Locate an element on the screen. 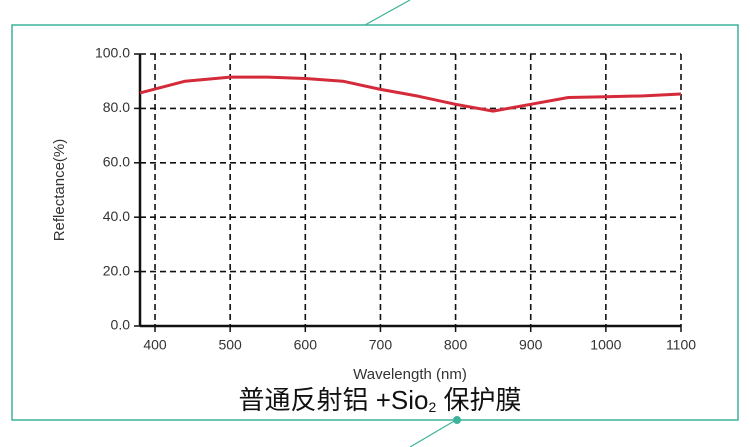 The height and width of the screenshot is (447, 750). x-tick-label: 800 is located at coordinates (456, 345).